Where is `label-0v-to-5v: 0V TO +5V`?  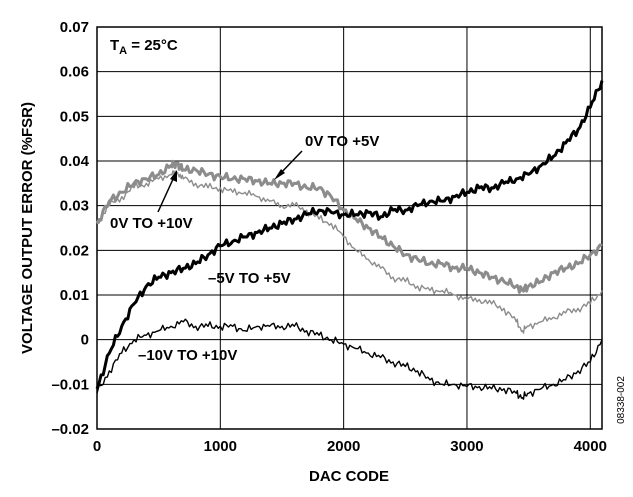 label-0v-to-5v: 0V TO +5V is located at coordinates (342, 141).